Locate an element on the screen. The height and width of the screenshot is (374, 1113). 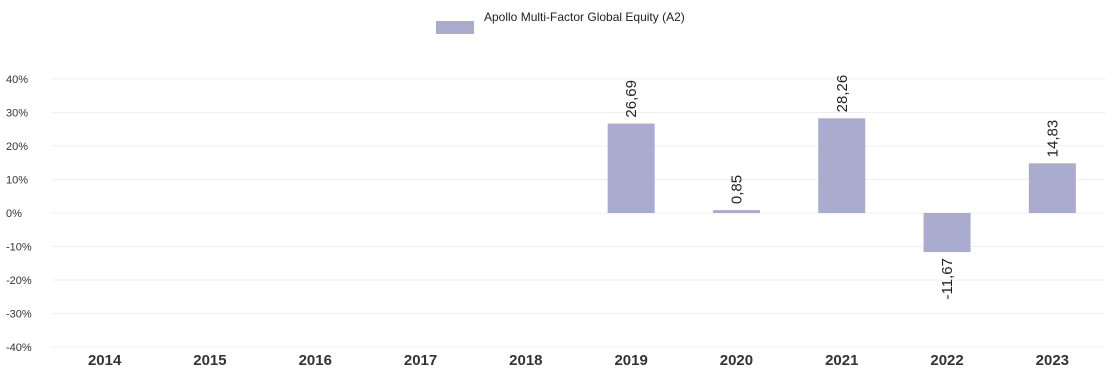
y-axis: 40% 30% 20% 10% 0% -10% -20% -30% -40% is located at coordinates (19, 214).